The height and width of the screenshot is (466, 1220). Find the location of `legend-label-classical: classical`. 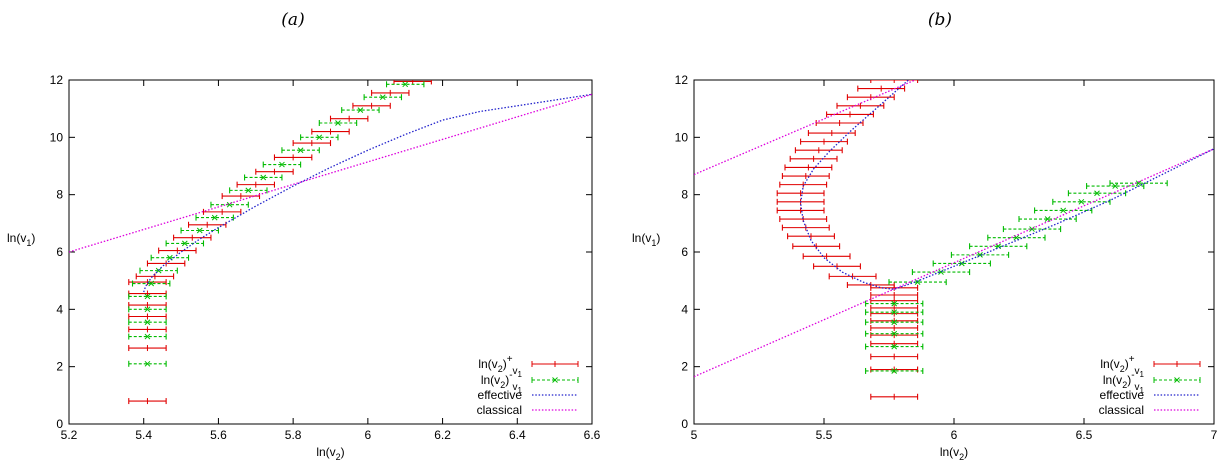

legend-label-classical: classical is located at coordinates (499, 410).